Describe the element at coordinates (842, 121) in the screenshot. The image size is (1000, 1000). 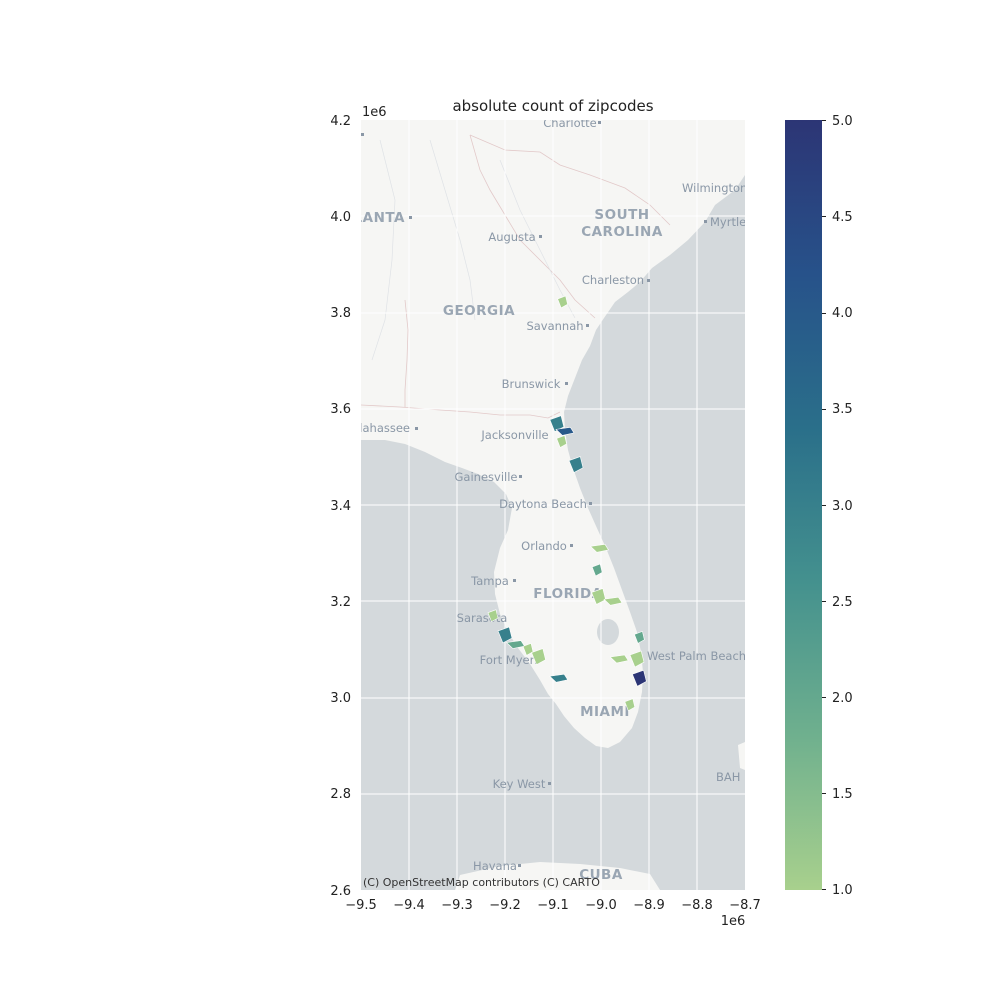
I see `colorbar-tick-label: 5.0` at that location.